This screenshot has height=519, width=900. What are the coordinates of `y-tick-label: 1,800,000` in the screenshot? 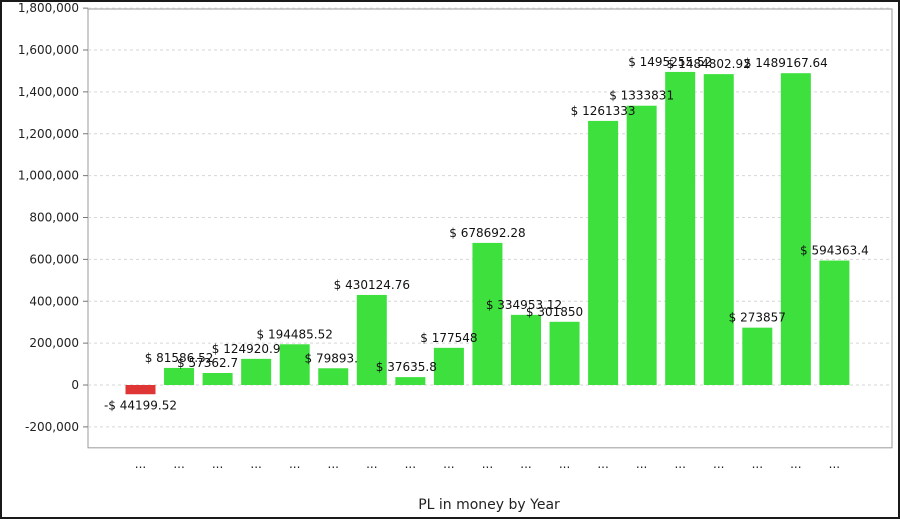 It's located at (48, 8).